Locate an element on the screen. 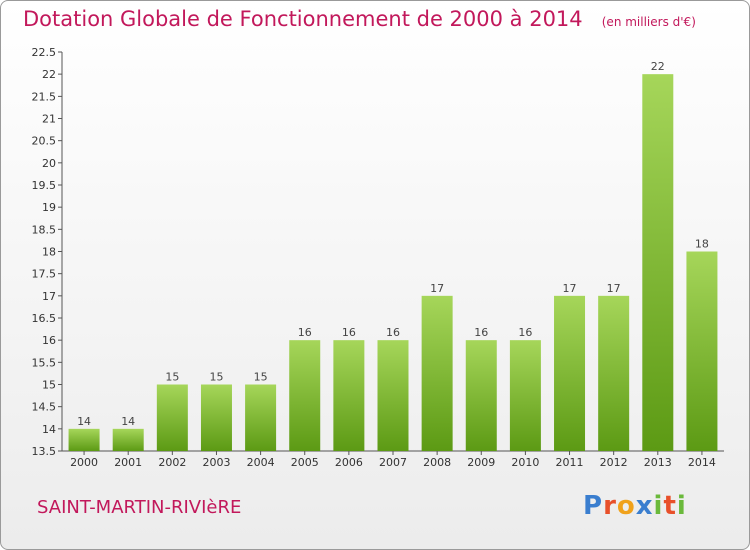 The image size is (750, 550). data-label: 22 is located at coordinates (658, 66).